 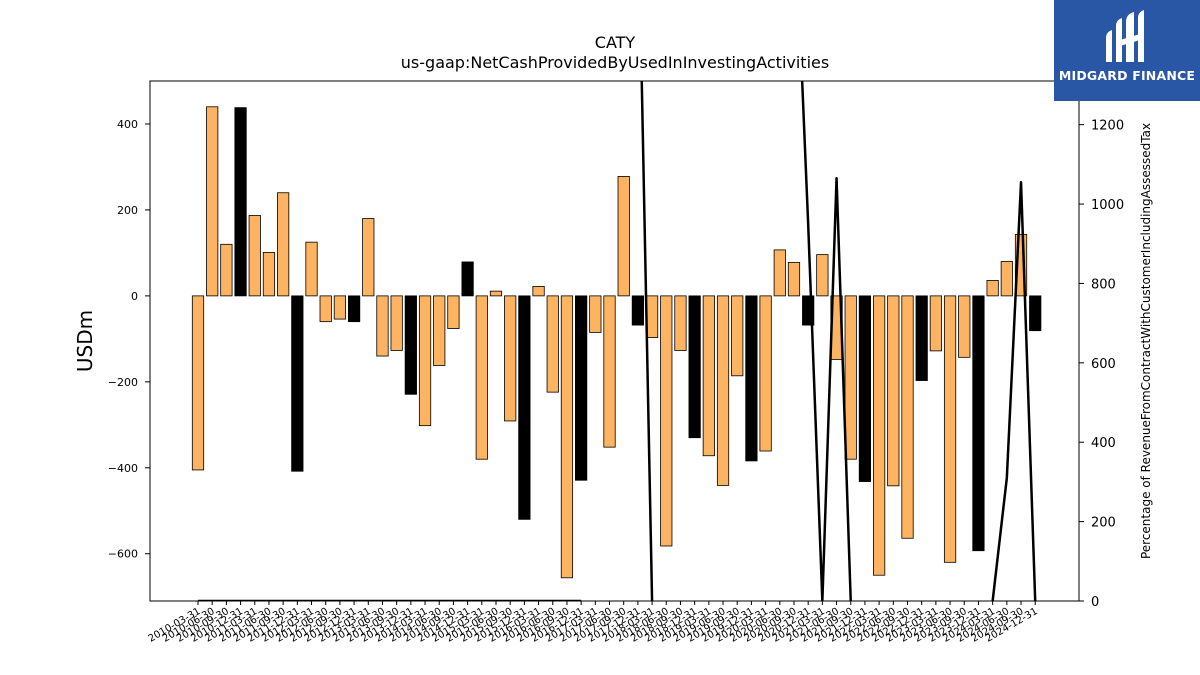 I want to click on y-axis-right: 0 200 400 600 800 1000 1200, so click(x=1101, y=364).